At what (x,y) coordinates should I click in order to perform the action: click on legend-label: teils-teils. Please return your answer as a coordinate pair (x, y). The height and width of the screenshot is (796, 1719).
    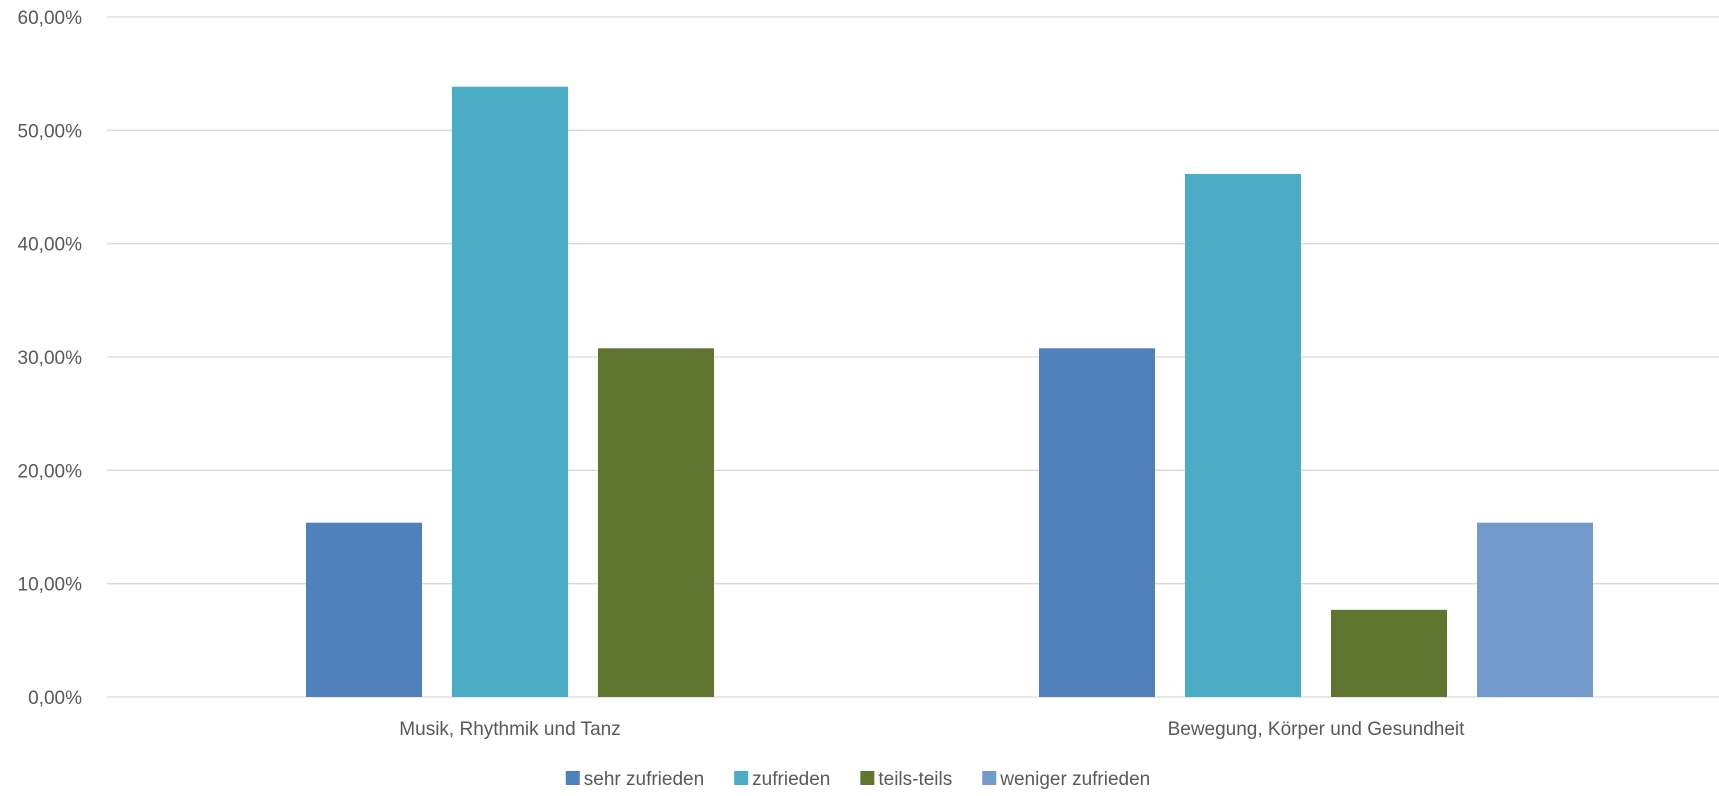
    Looking at the image, I should click on (915, 779).